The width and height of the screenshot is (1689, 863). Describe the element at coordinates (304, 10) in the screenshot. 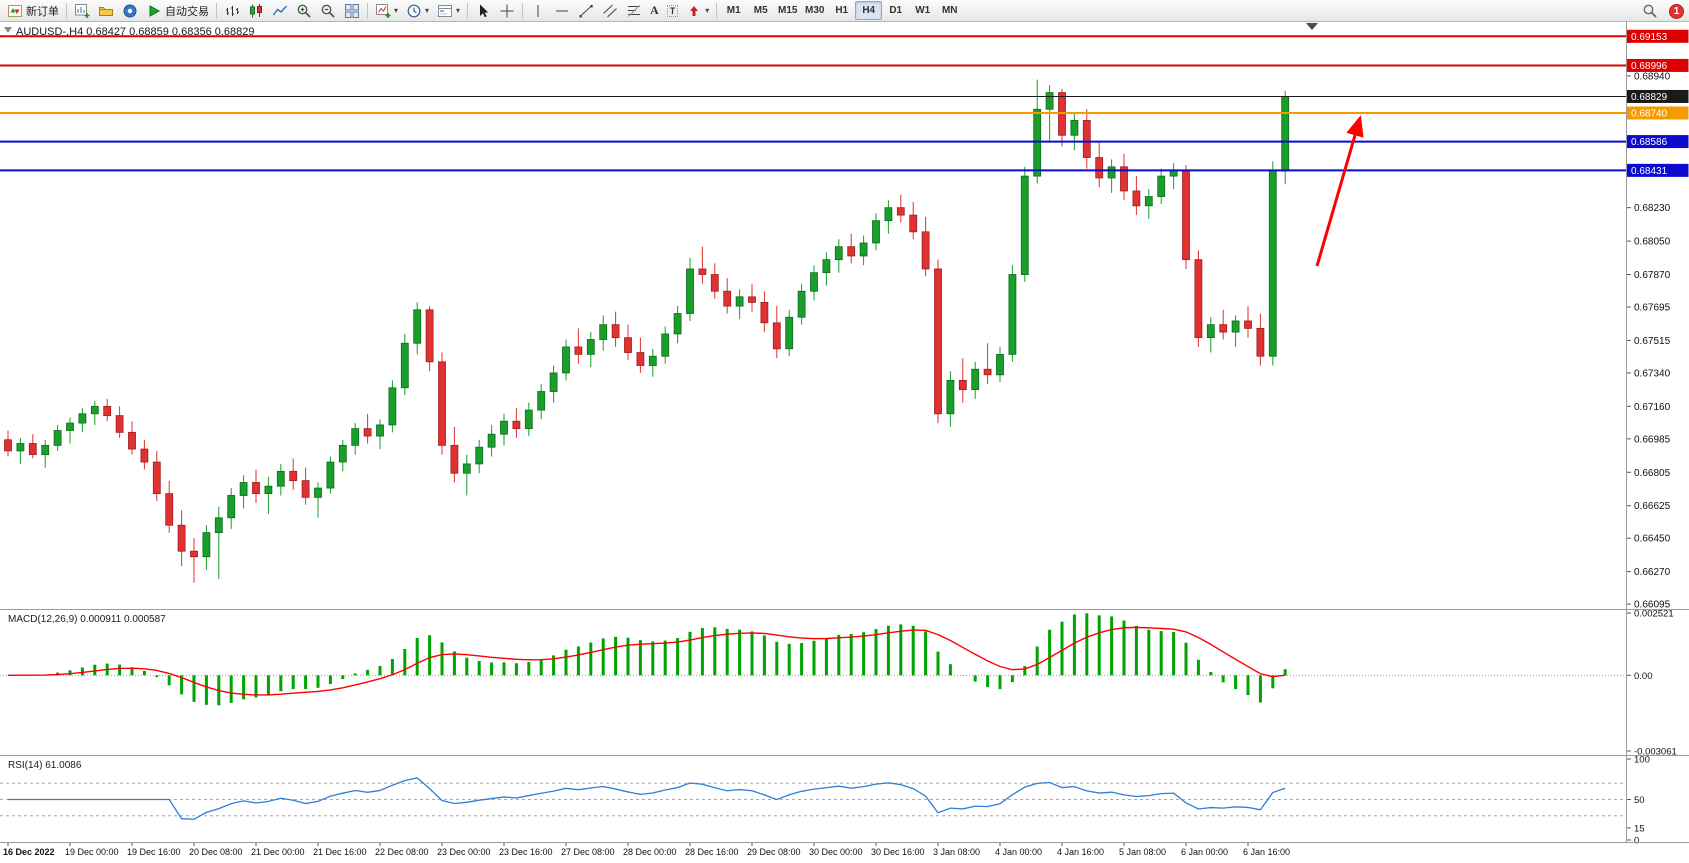

I see `zoom-in-button` at that location.